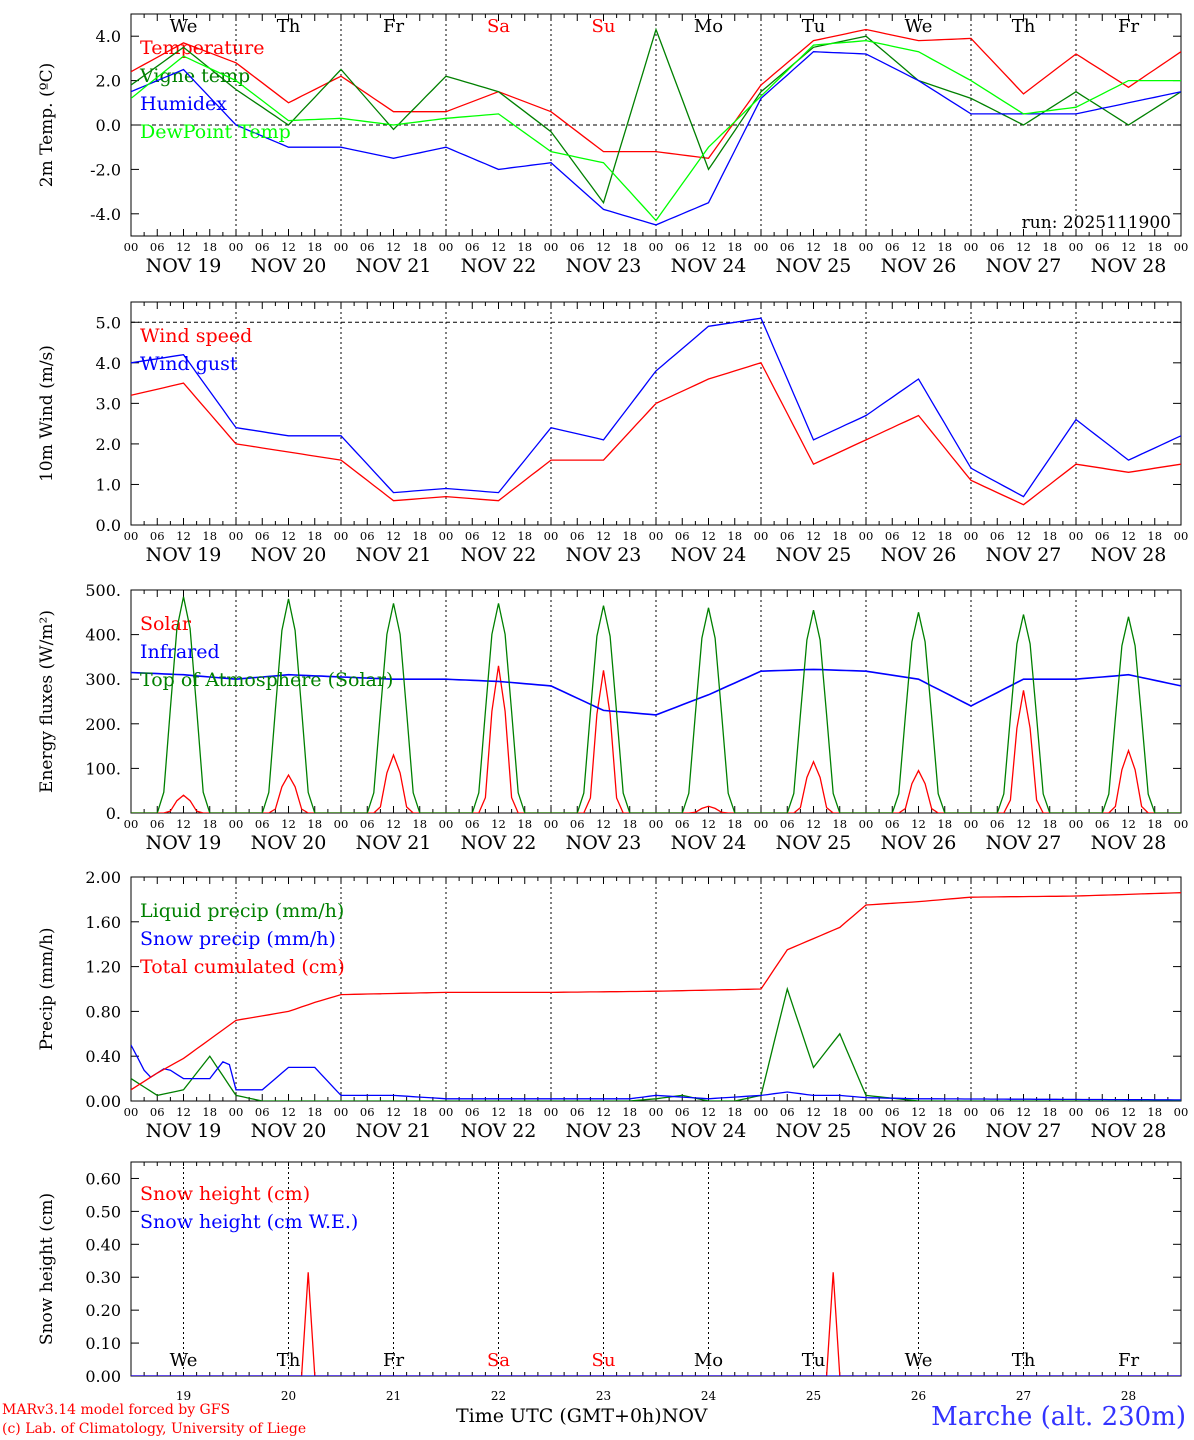 The image size is (1194, 1440). Describe the element at coordinates (103, 1211) in the screenshot. I see `y-tick-label: 0.50` at that location.